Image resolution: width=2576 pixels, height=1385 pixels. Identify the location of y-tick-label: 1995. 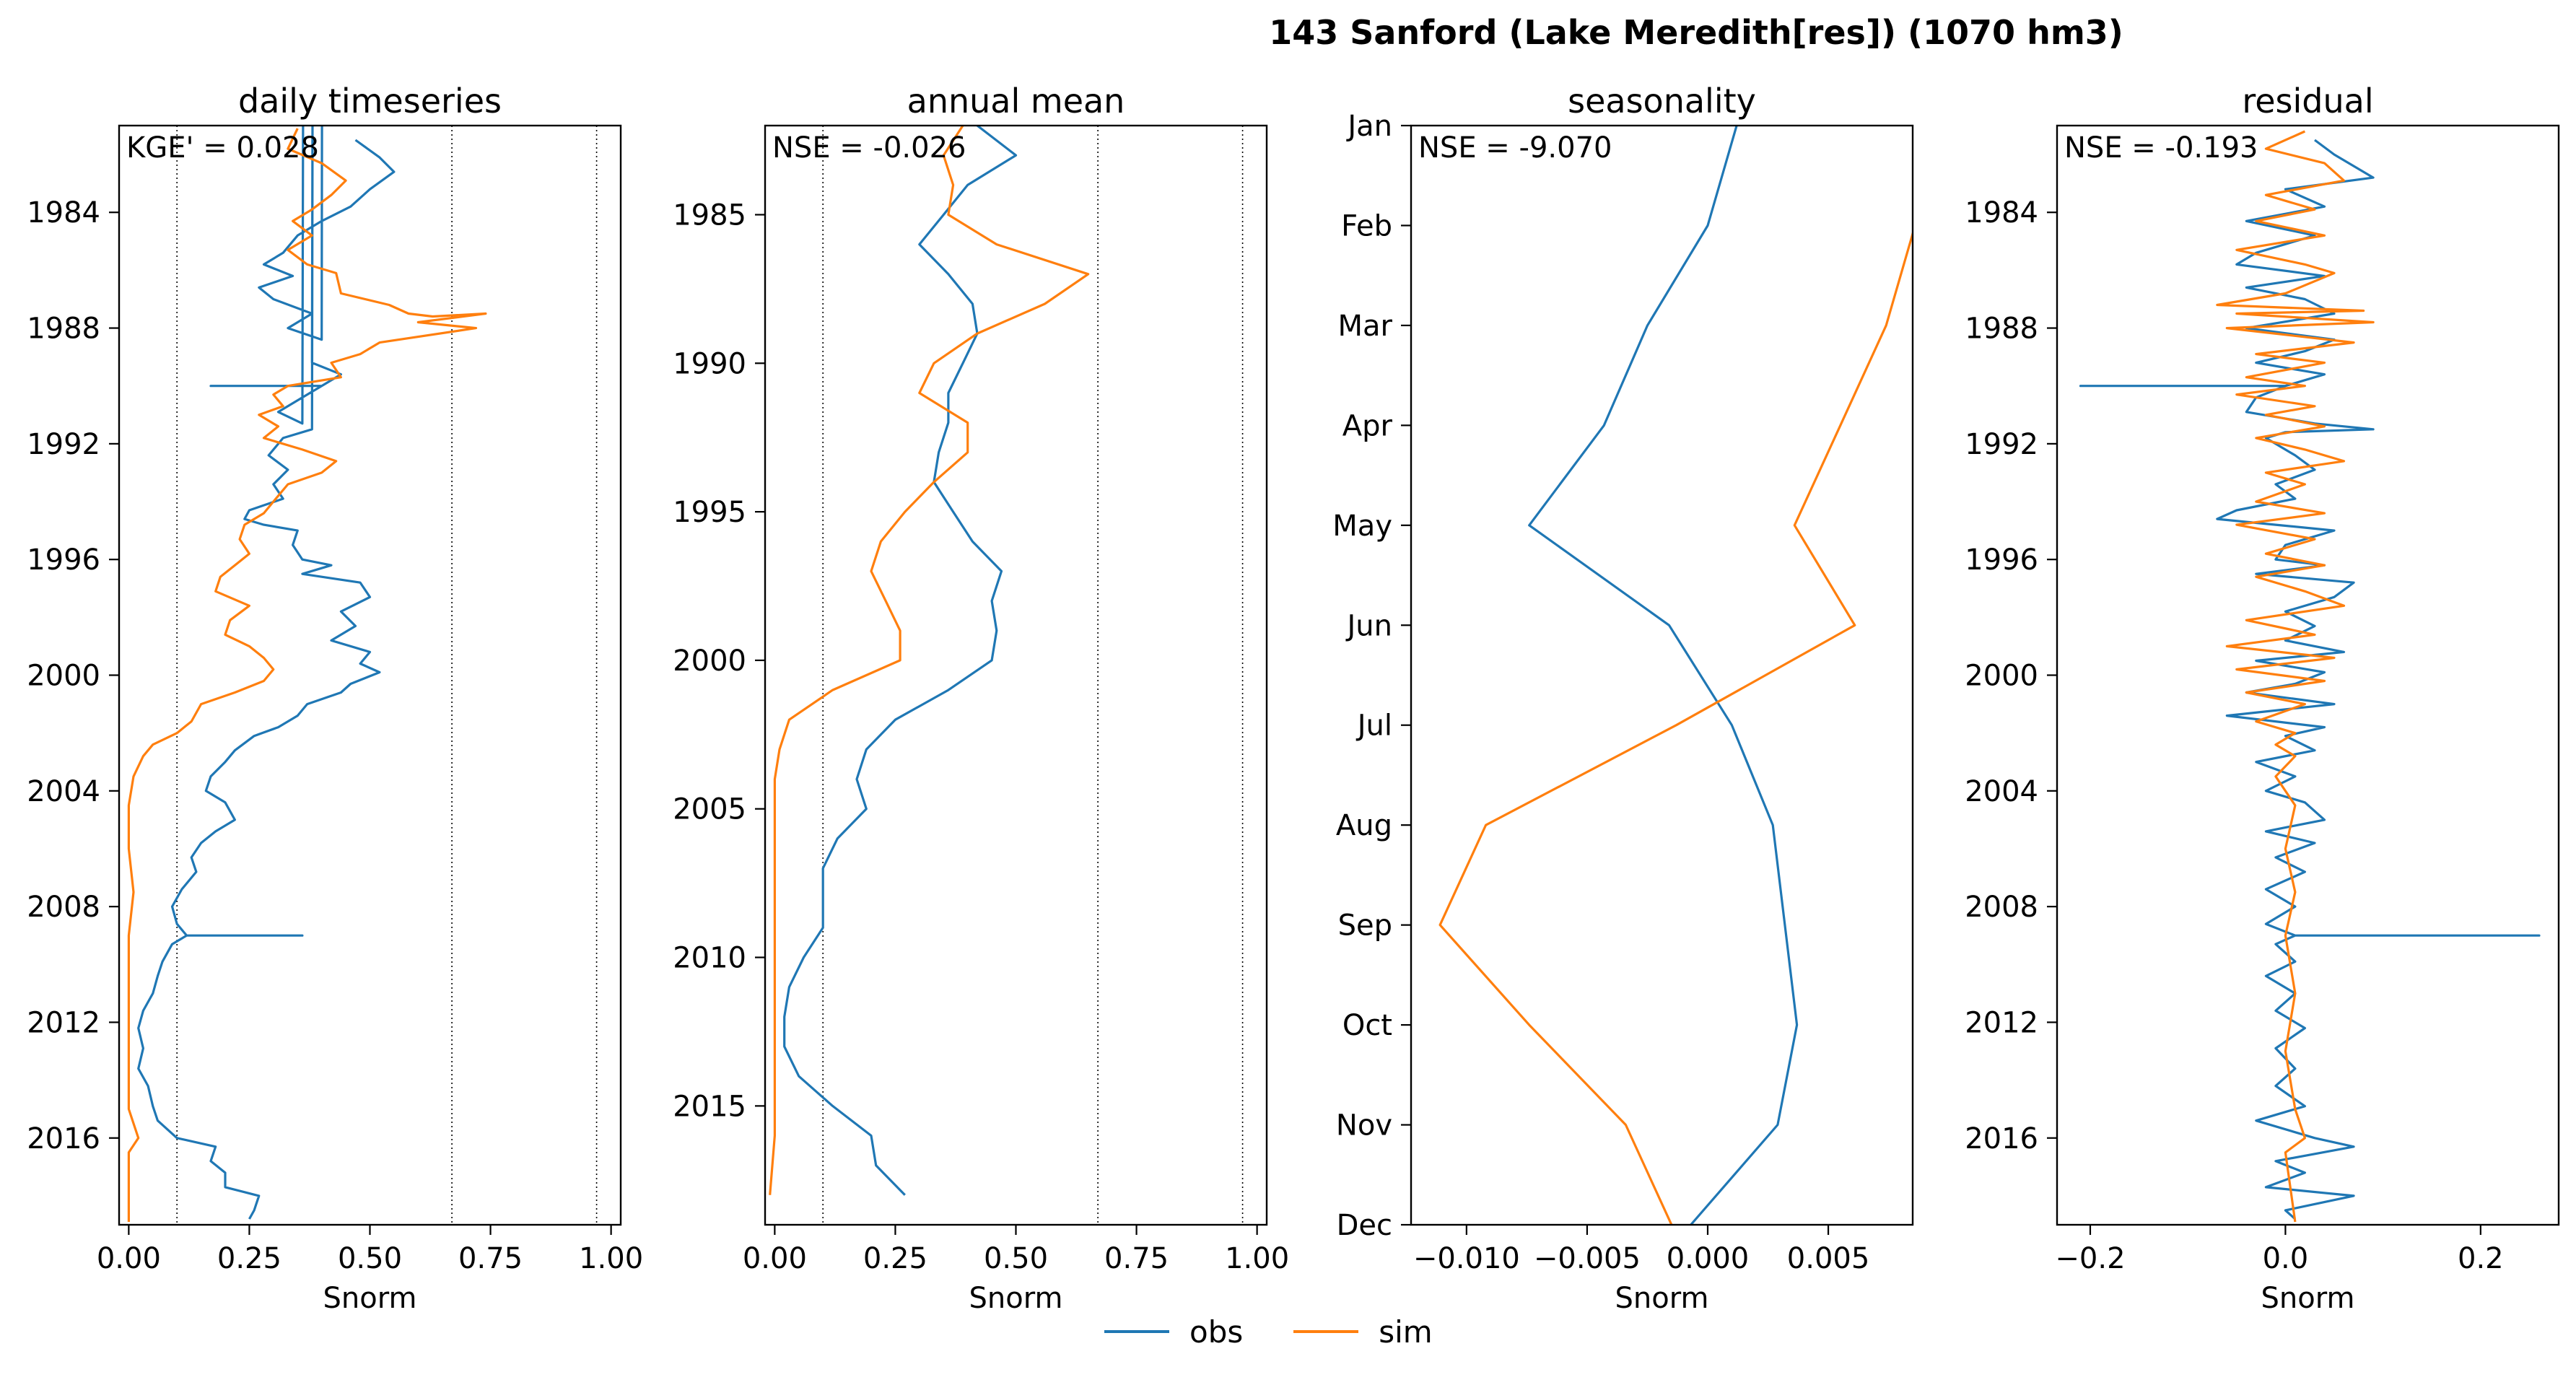
(709, 512).